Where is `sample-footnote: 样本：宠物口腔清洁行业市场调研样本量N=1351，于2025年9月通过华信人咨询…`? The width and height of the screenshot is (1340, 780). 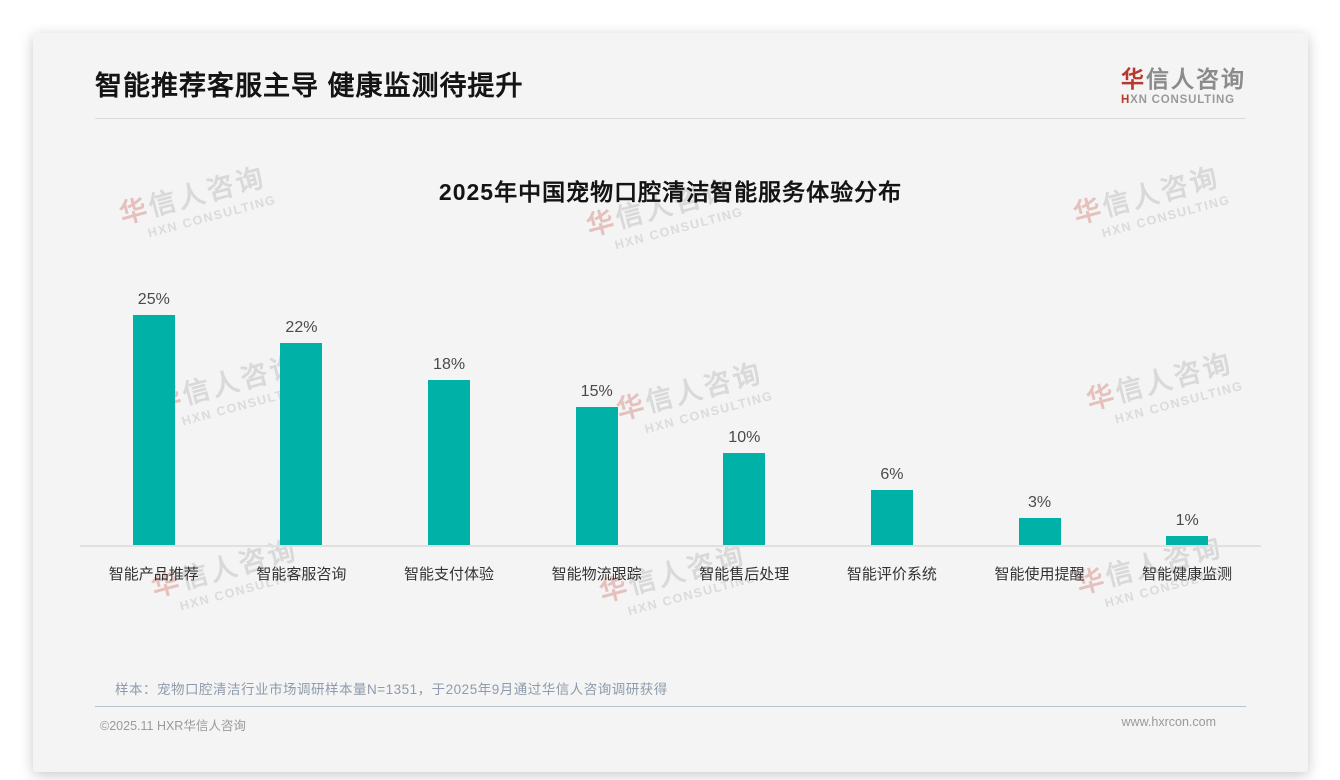
sample-footnote: 样本：宠物口腔清洁行业市场调研样本量N=1351，于2025年9月通过华信人咨询… is located at coordinates (391, 690).